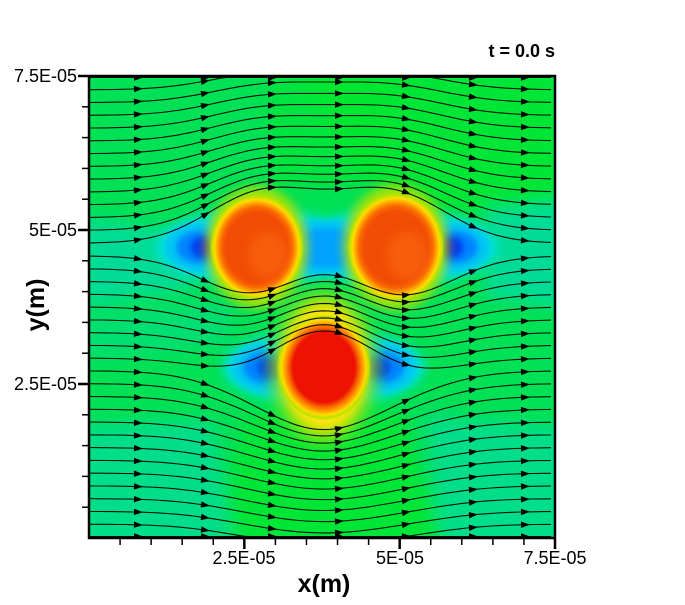 The width and height of the screenshot is (685, 605). What do you see at coordinates (36, 305) in the screenshot?
I see `y-axis-label: y(m)` at bounding box center [36, 305].